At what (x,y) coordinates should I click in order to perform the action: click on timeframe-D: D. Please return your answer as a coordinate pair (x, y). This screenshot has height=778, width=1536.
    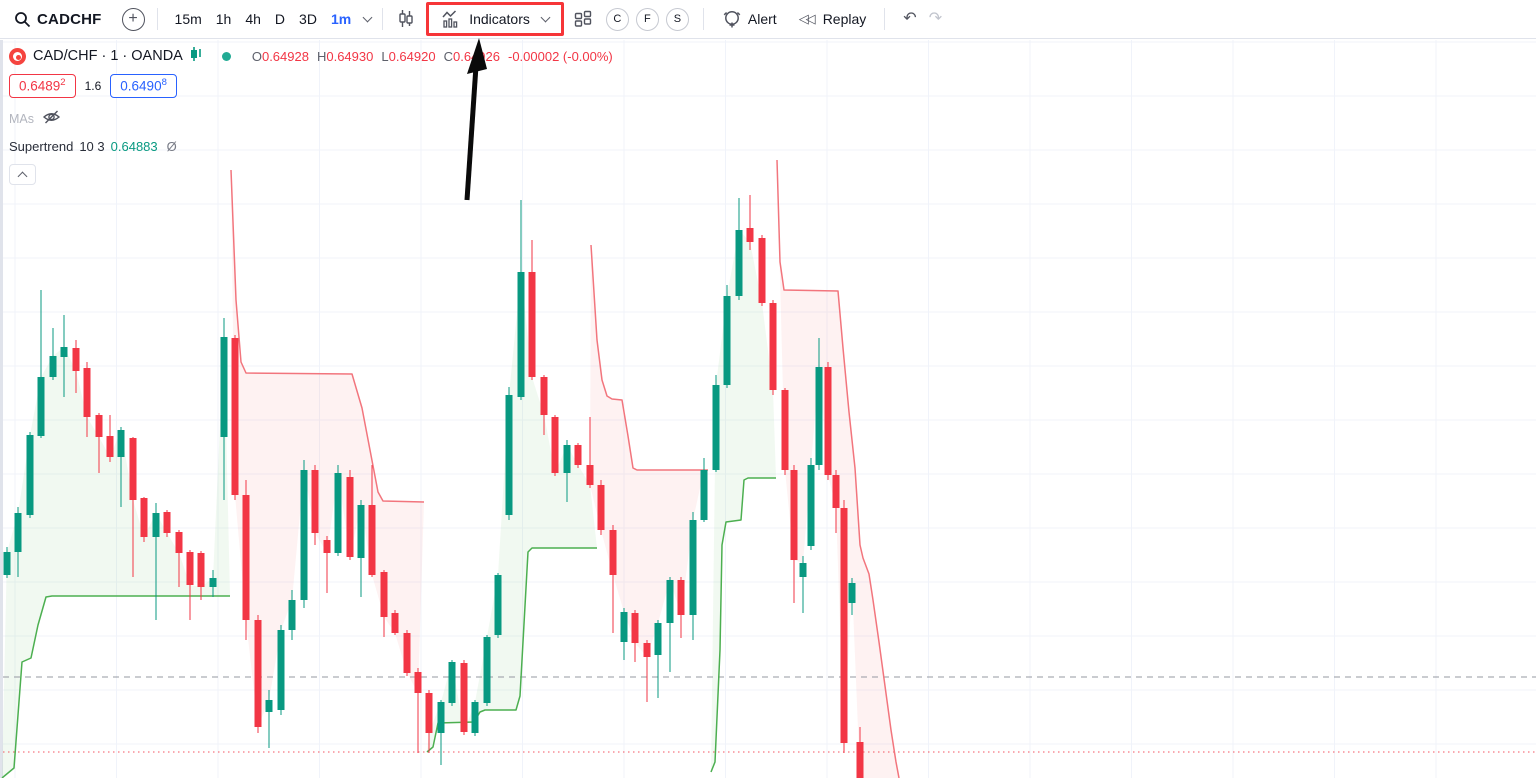
    Looking at the image, I should click on (280, 19).